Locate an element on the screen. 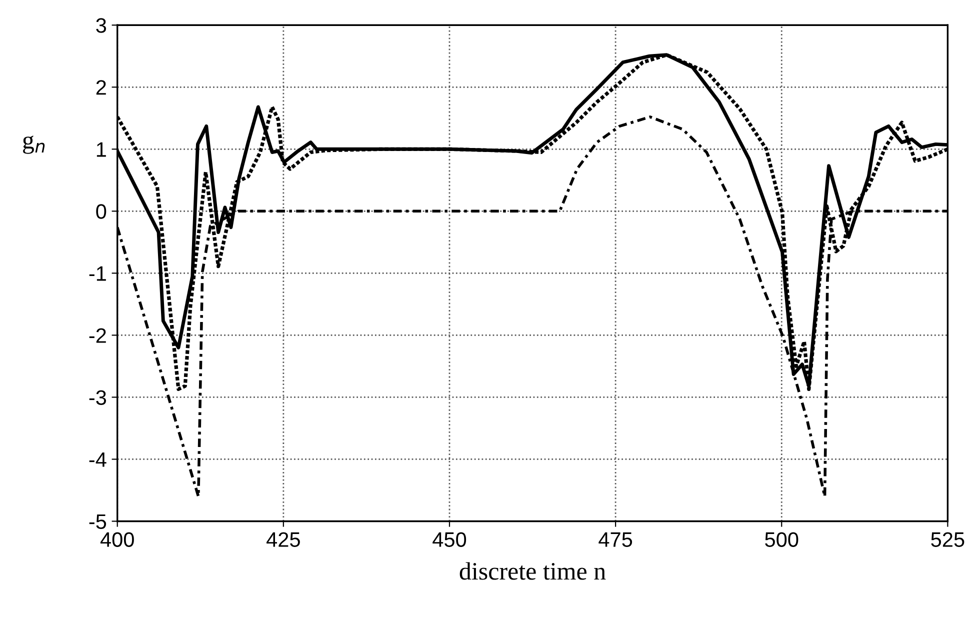 The image size is (978, 628). y-tick-label: -1 is located at coordinates (97, 273).